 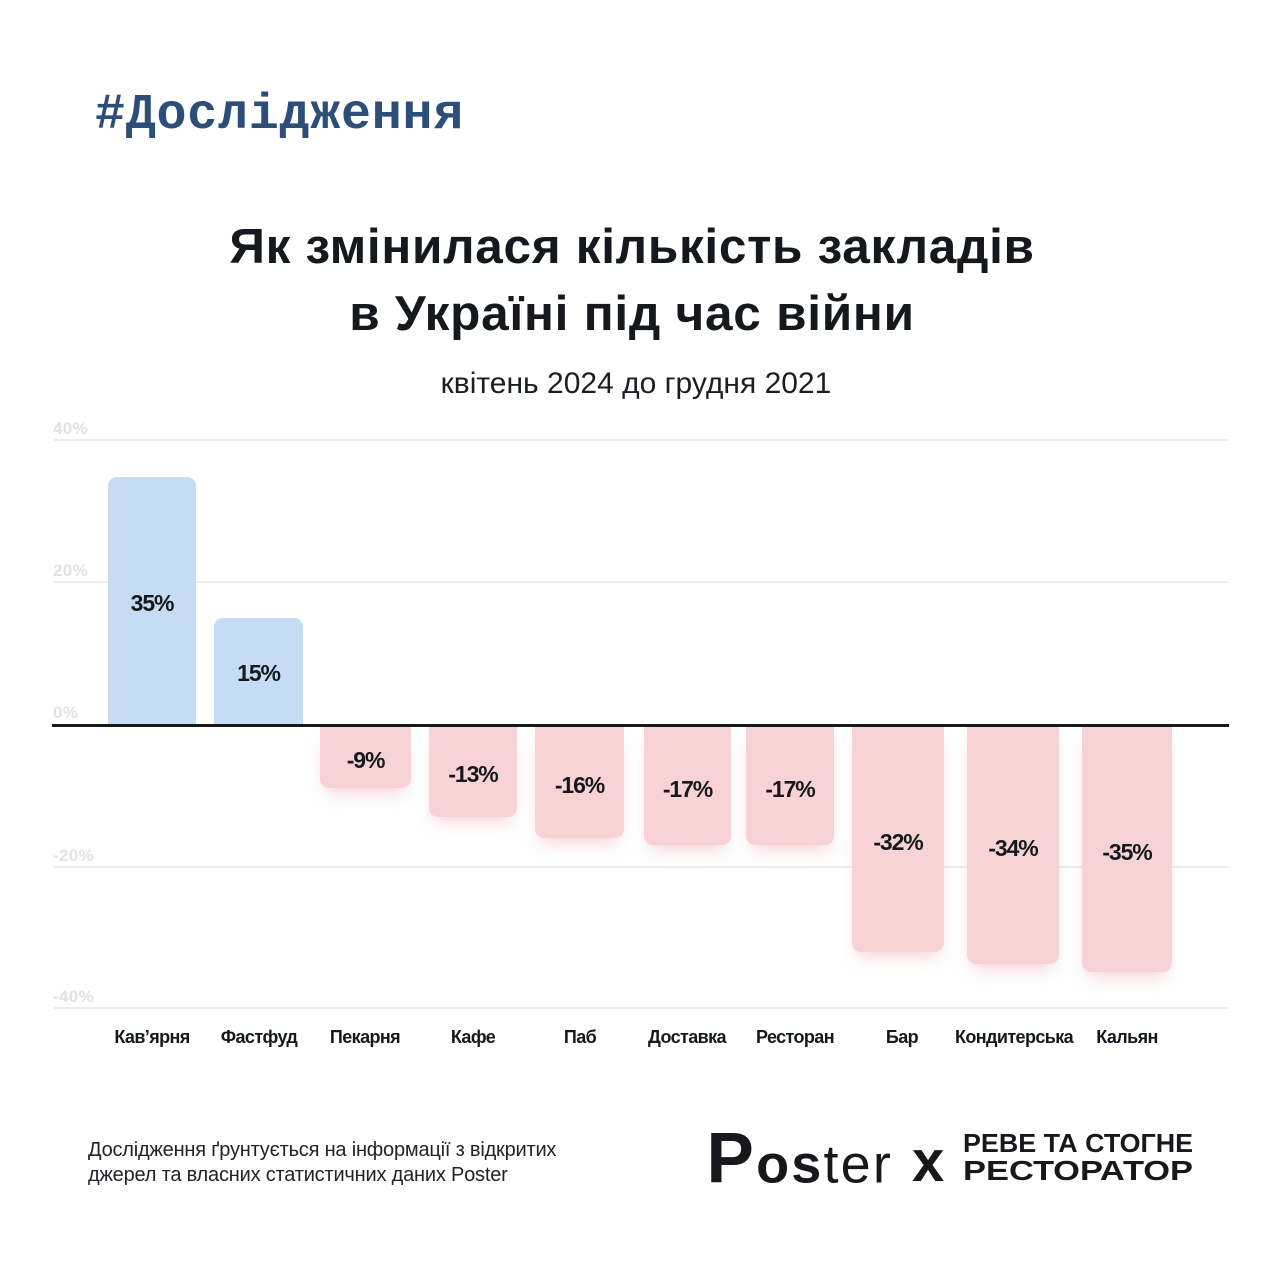 I want to click on svg-text: РЕСТОРАТОР, so click(x=1078, y=1170).